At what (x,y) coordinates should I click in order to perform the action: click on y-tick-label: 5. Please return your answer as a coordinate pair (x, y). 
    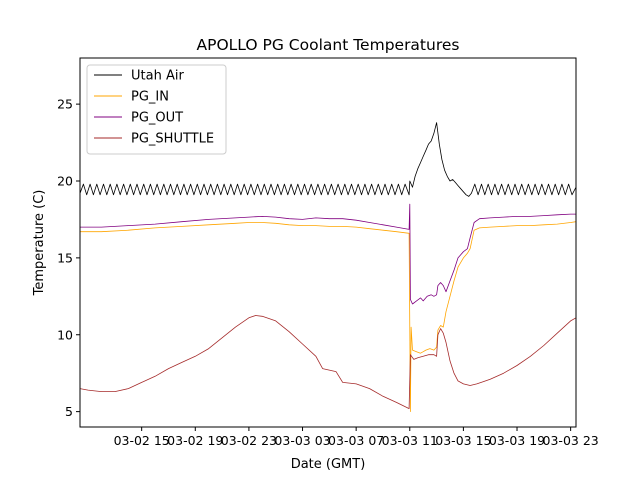
    Looking at the image, I should click on (69, 411).